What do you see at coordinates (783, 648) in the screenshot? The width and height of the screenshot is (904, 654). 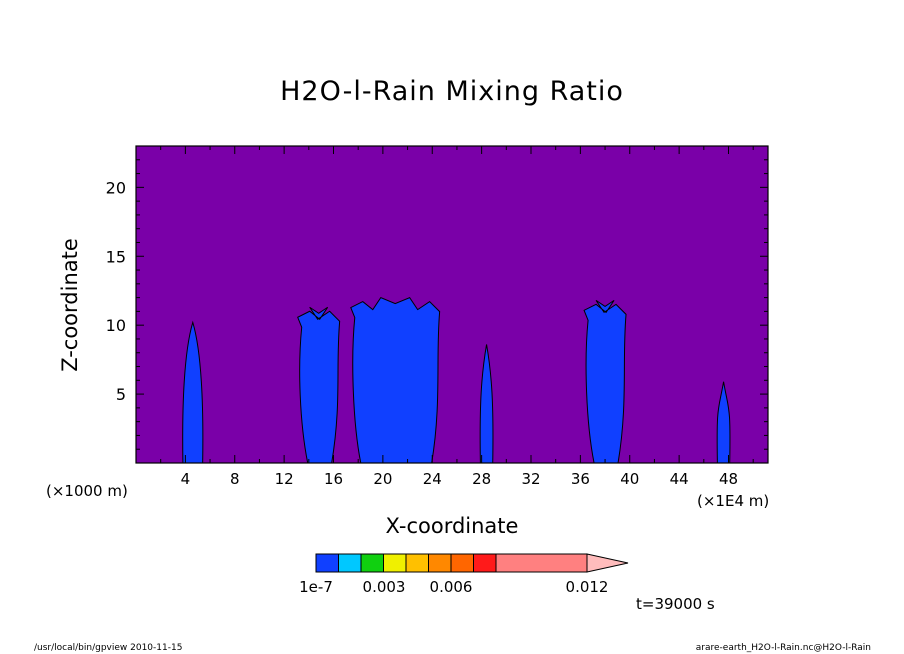 I see `footer-right: arare-earth_H2O-l-Rain.nc@H2O-l-Rain` at bounding box center [783, 648].